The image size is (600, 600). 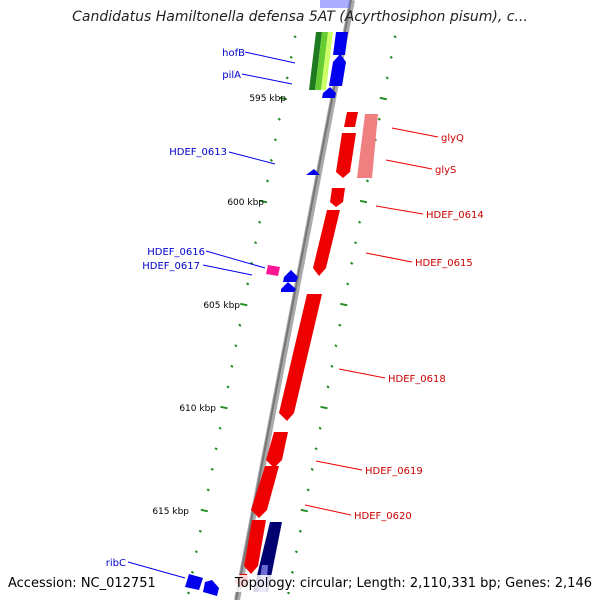 What do you see at coordinates (351, 119) in the screenshot?
I see `gene-glyQ` at bounding box center [351, 119].